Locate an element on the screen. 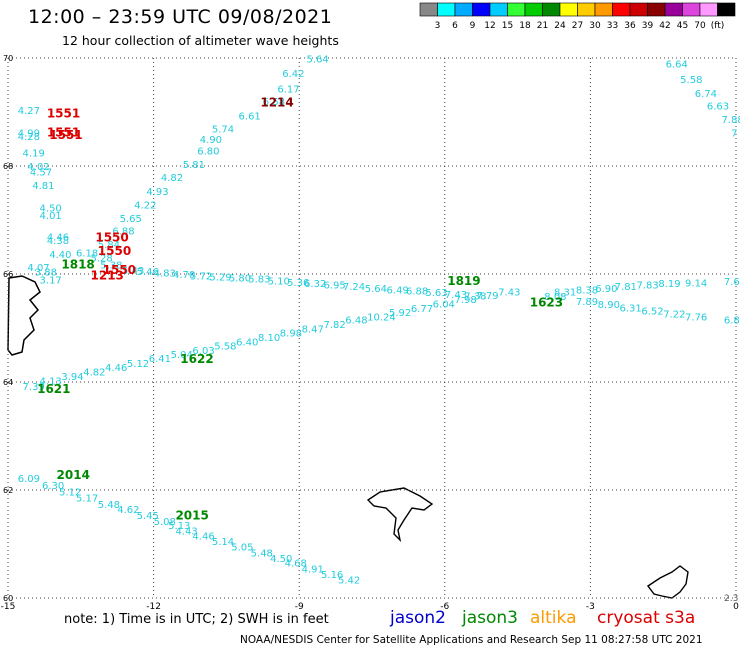 This screenshot has width=740, height=650. swh-value: 4.83 is located at coordinates (165, 274).